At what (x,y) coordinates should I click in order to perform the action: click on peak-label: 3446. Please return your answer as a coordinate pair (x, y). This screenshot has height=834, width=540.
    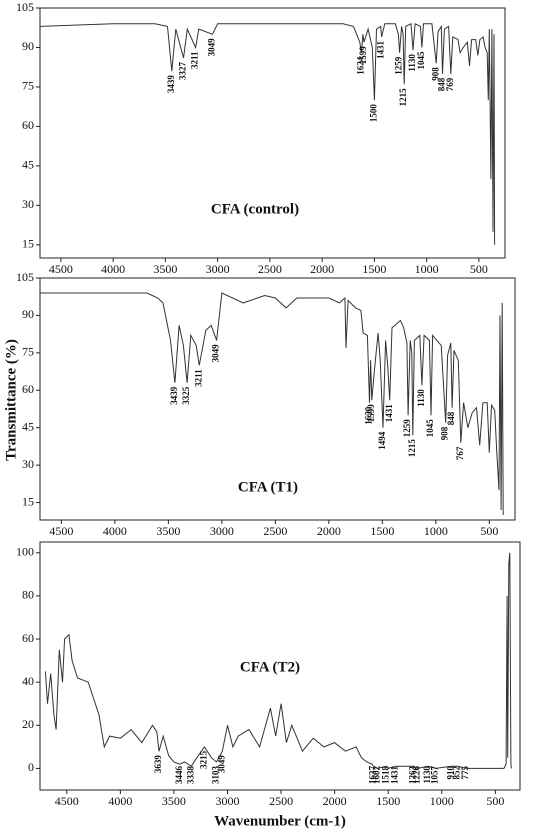
    Looking at the image, I should click on (179, 775).